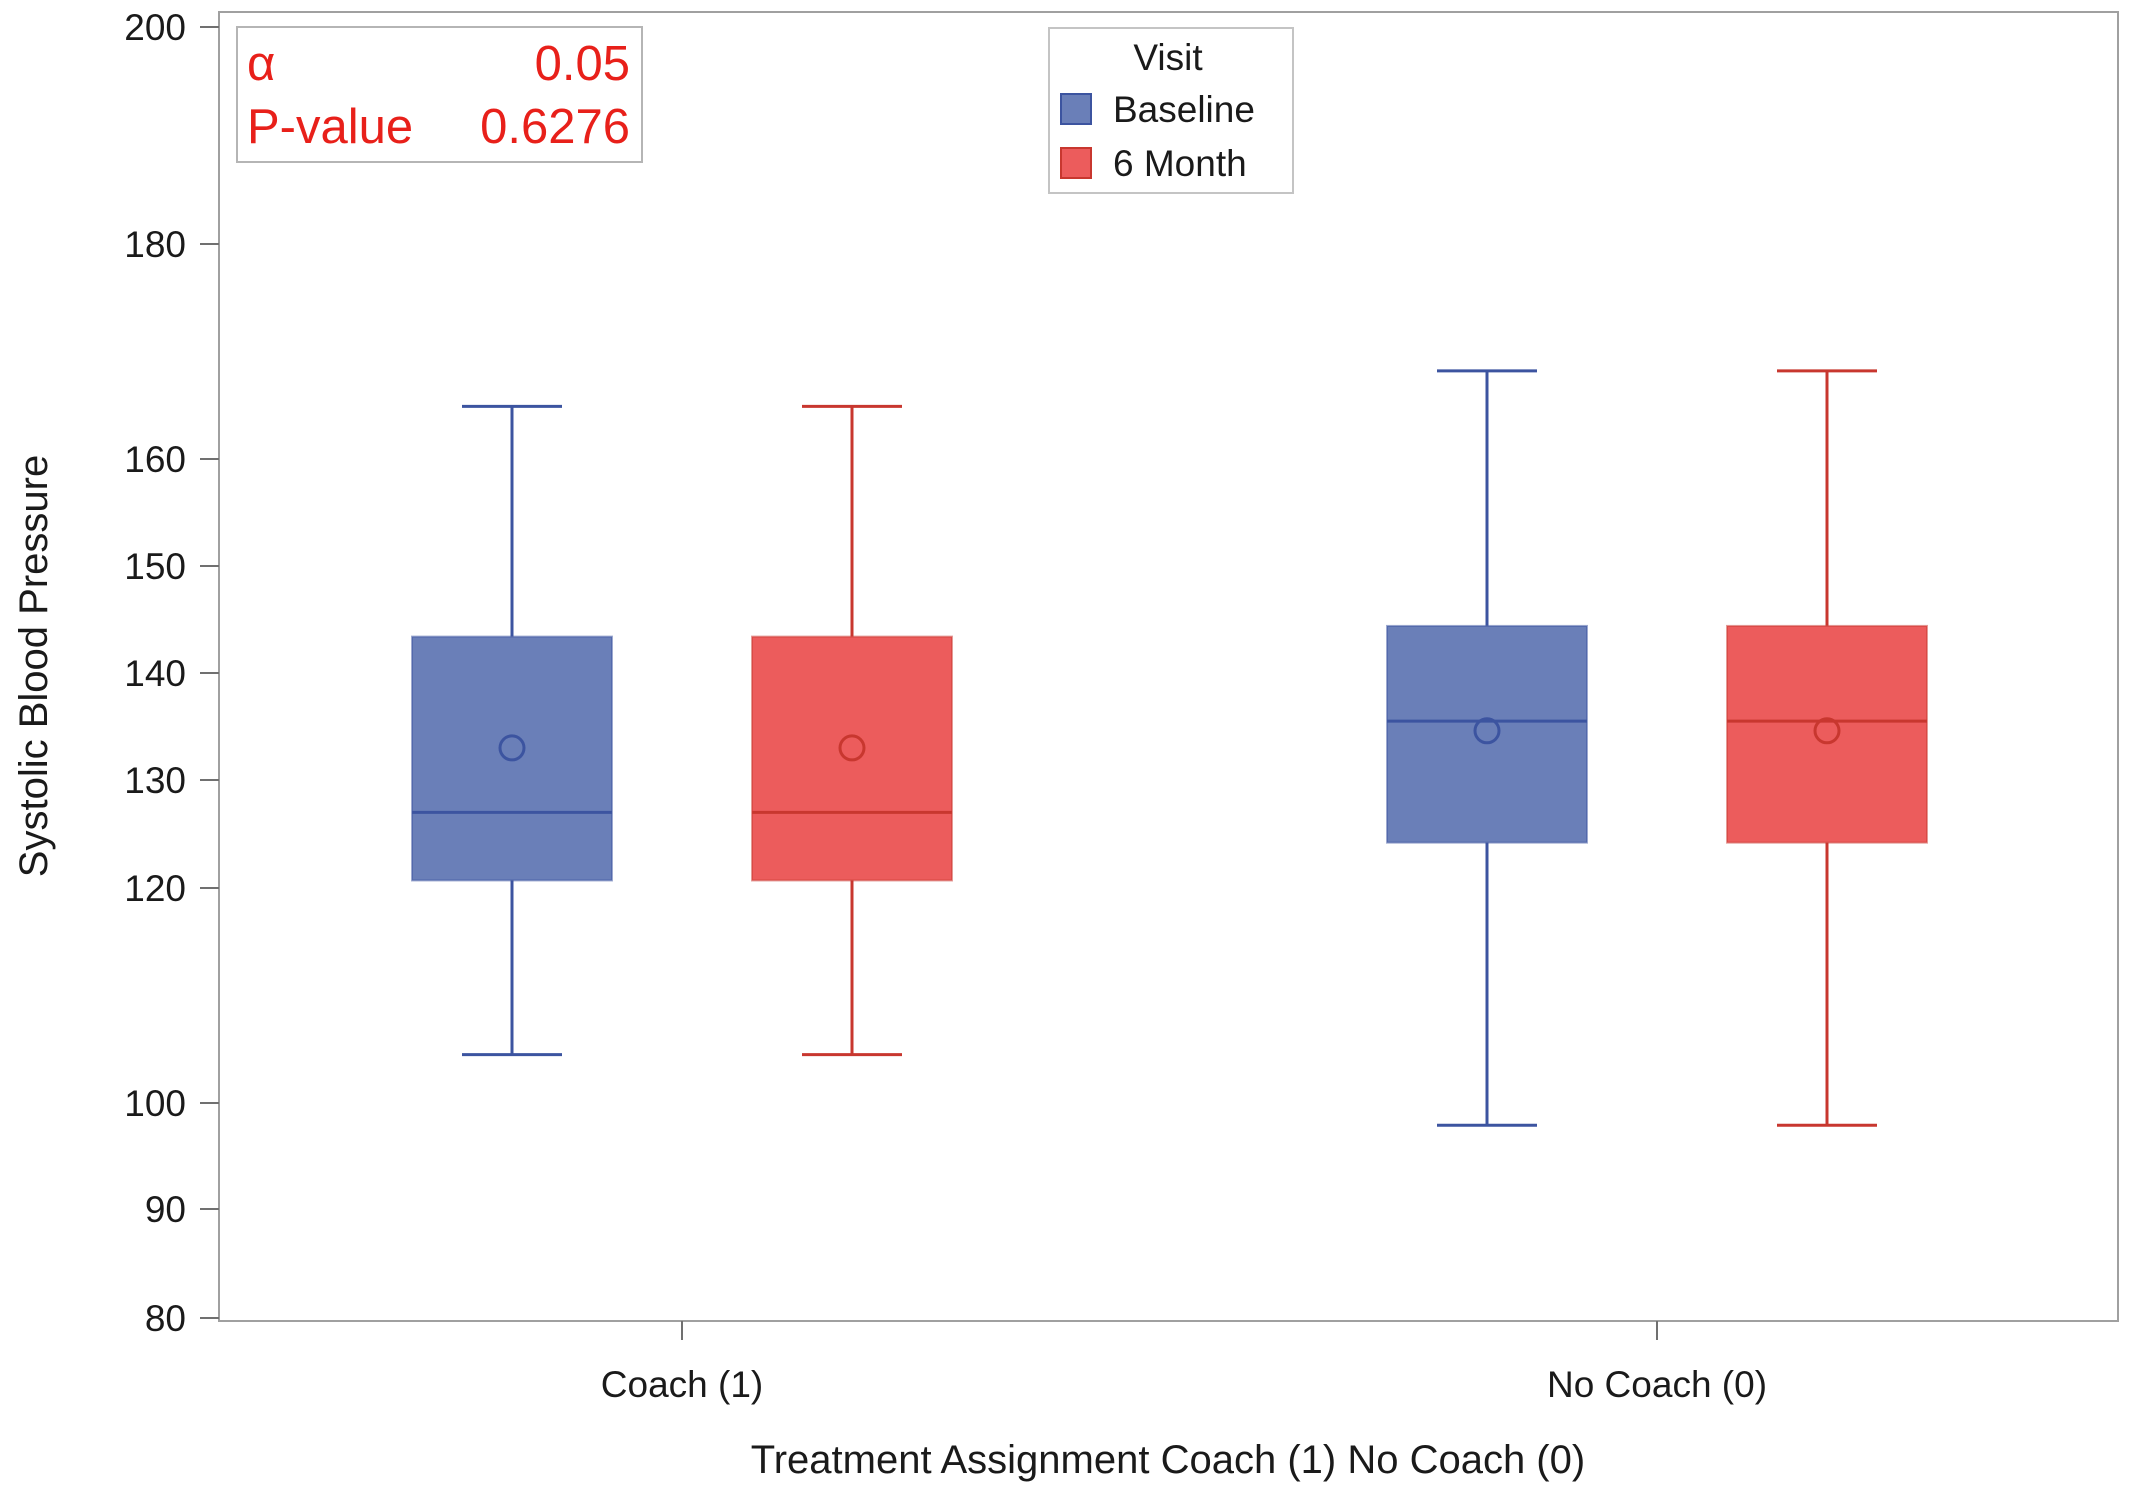 Image resolution: width=2129 pixels, height=1495 pixels. Describe the element at coordinates (582, 64) in the screenshot. I see `alpha-value: 0.05` at that location.